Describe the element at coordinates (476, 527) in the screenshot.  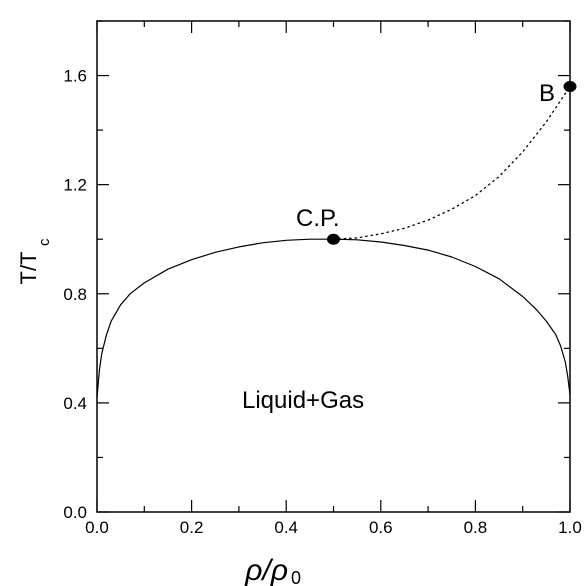
I see `x-tick-label: 0.8` at that location.